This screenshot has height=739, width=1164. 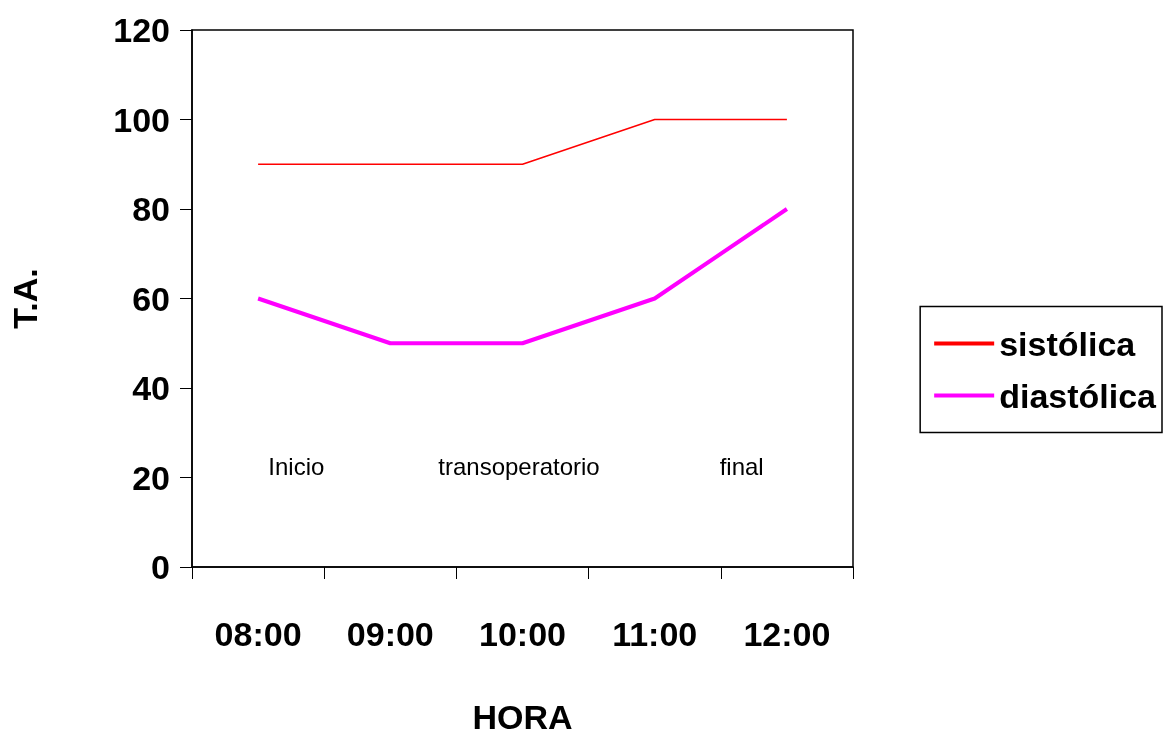 I want to click on x-axis-title: HORA, so click(x=522, y=717).